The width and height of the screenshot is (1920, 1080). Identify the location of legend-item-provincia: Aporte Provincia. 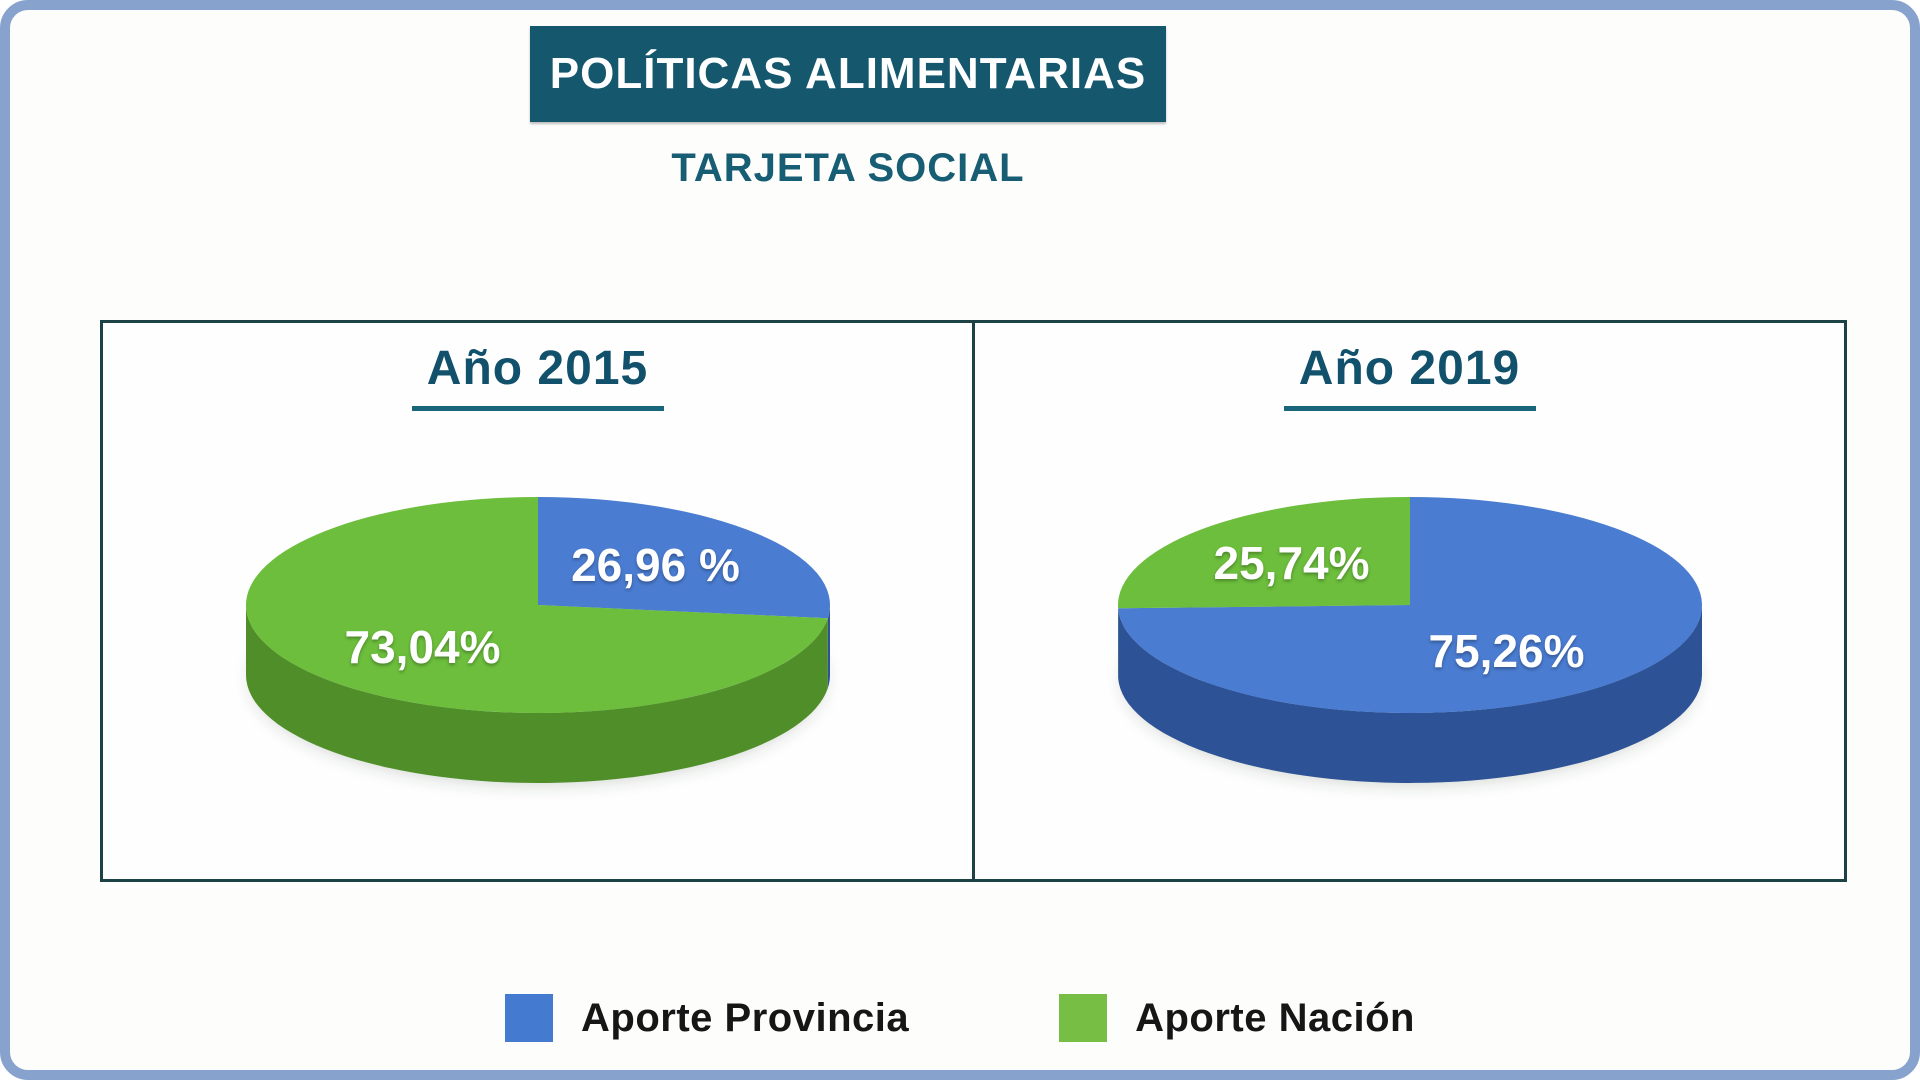
(707, 1018).